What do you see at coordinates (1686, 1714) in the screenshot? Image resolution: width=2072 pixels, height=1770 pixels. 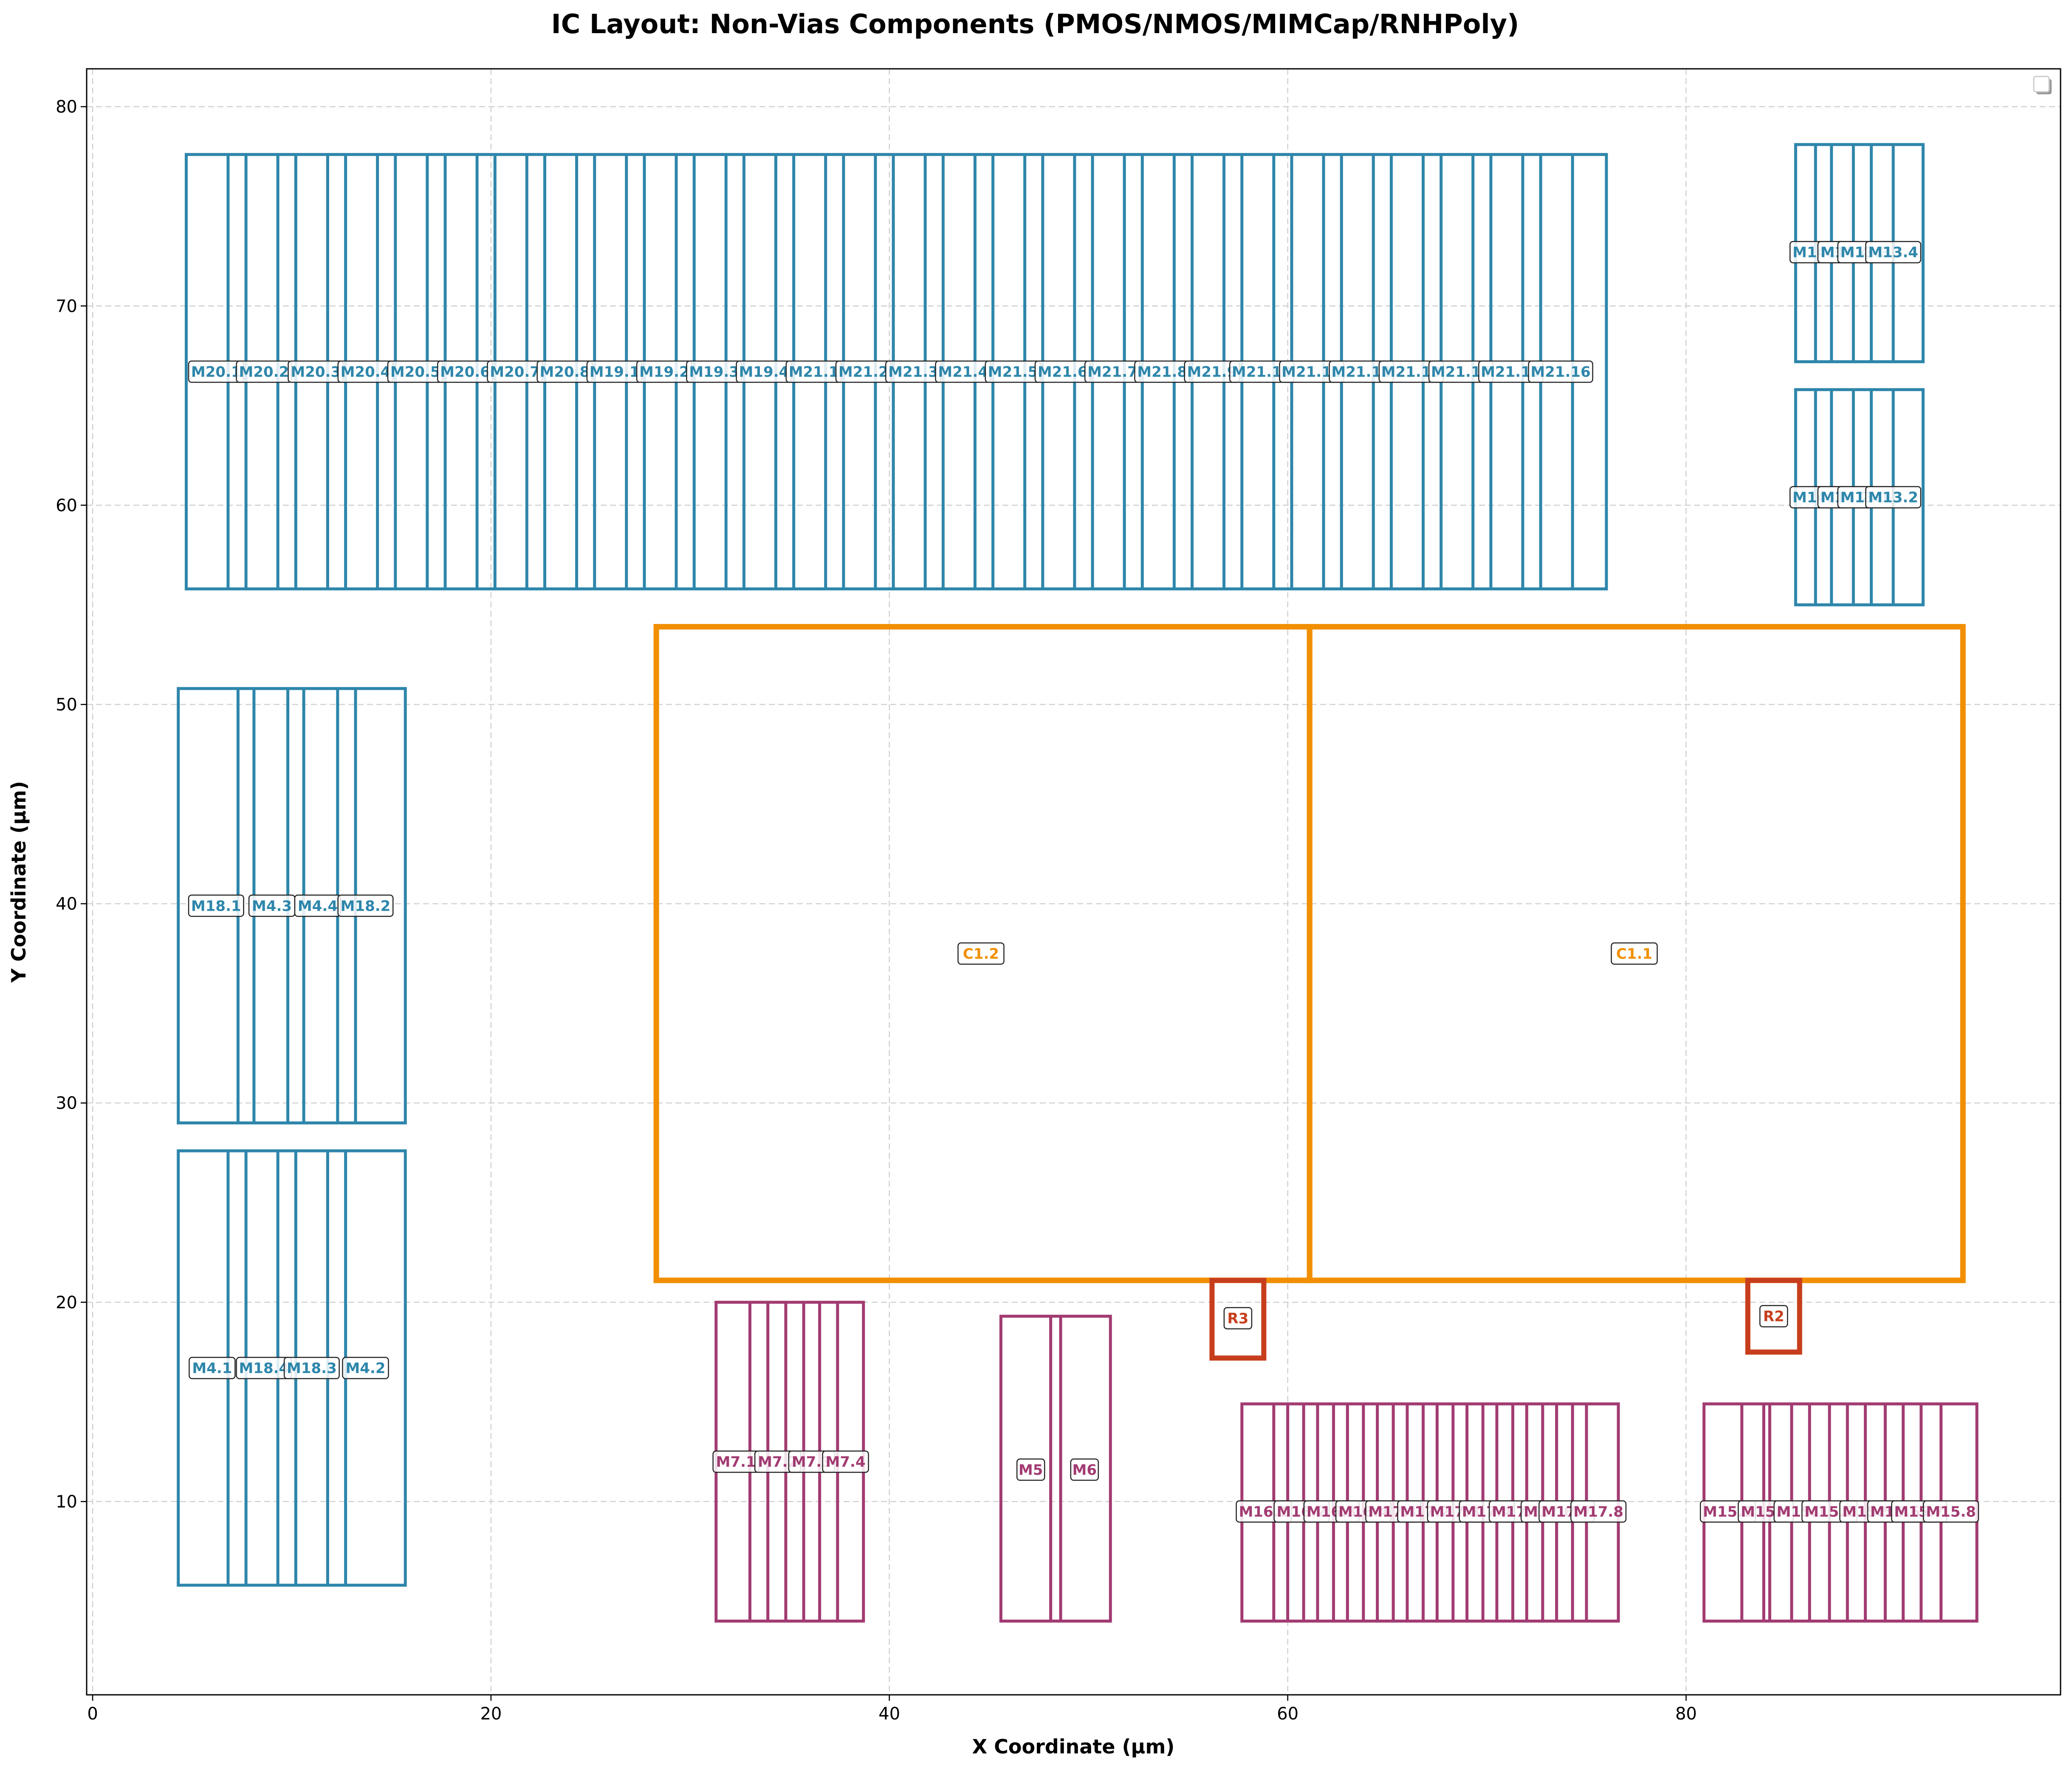 I see `x-tick-label: 80` at bounding box center [1686, 1714].